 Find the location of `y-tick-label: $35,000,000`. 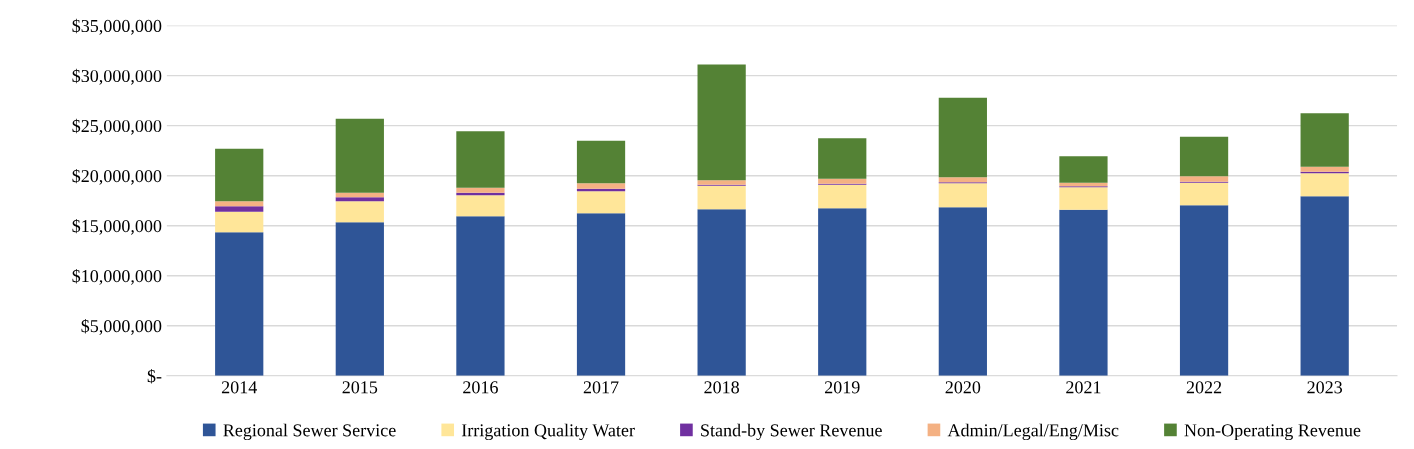

y-tick-label: $35,000,000 is located at coordinates (117, 26).